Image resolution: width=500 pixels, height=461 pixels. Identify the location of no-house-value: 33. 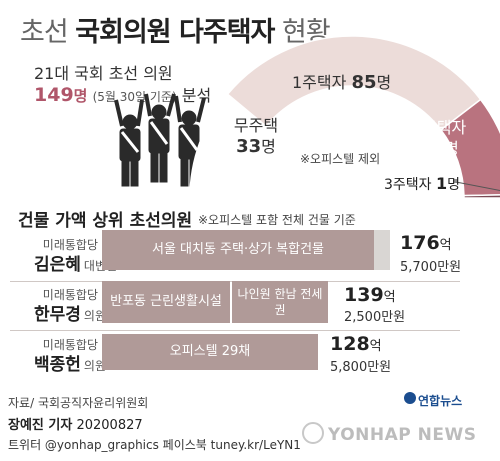
(249, 146).